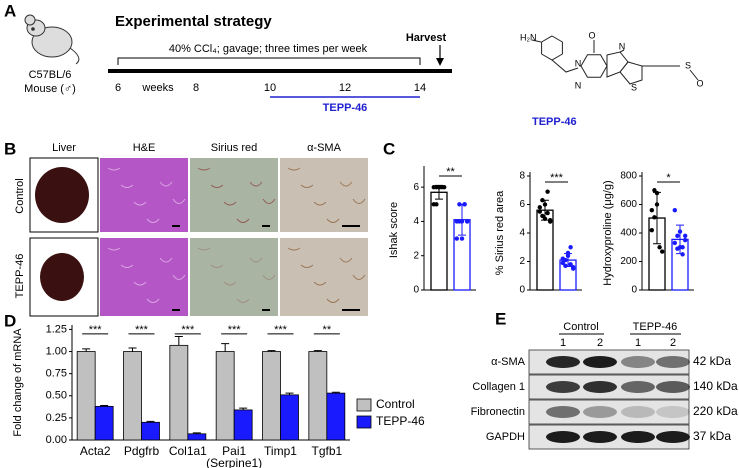 The image size is (739, 468). I want to click on x-tick-label: Pdgfrb, so click(142, 451).